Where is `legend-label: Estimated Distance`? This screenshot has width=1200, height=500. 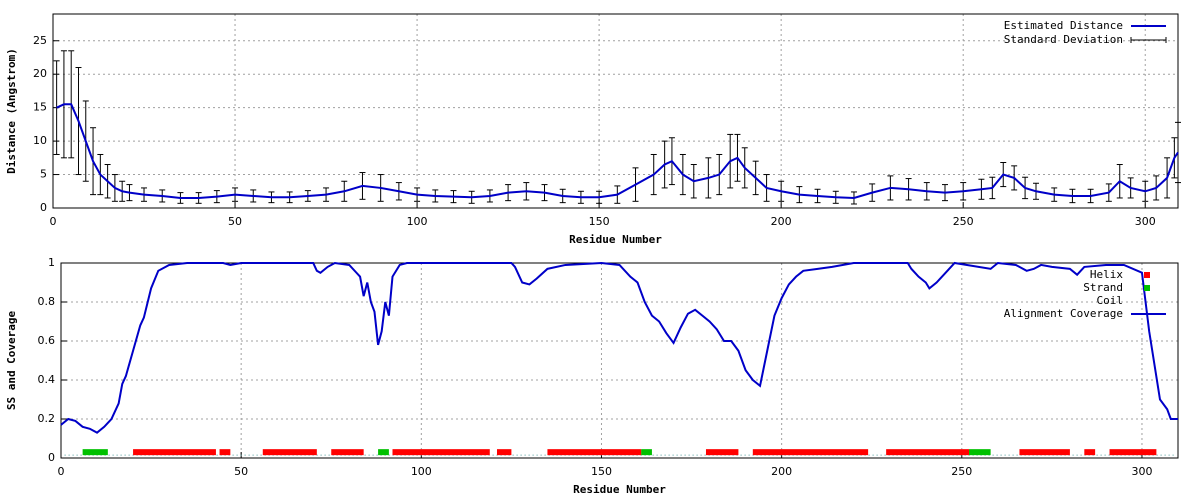
legend-label: Estimated Distance is located at coordinates (1063, 25).